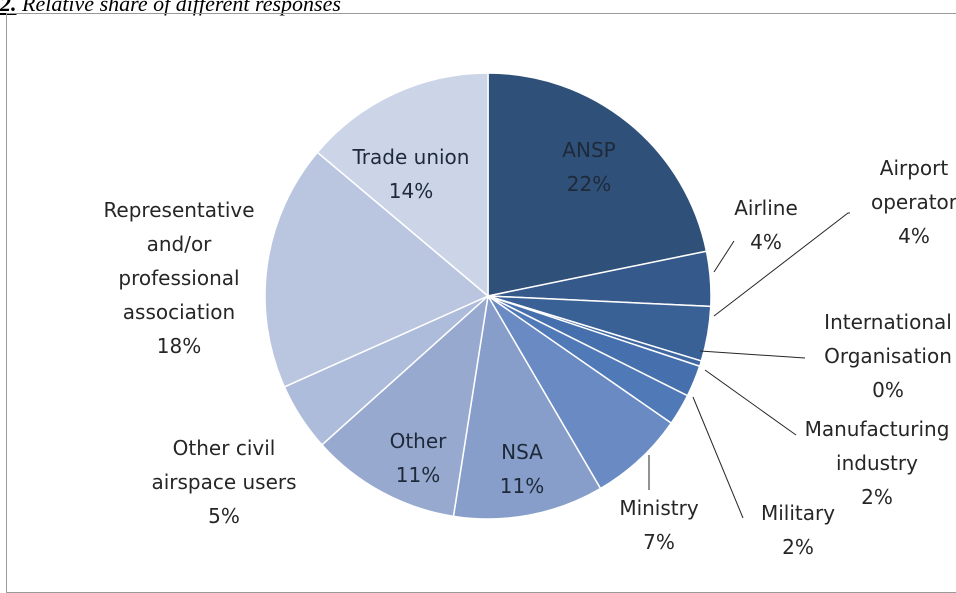  Describe the element at coordinates (180, 244) in the screenshot. I see `slice-label-line: and/or` at that location.